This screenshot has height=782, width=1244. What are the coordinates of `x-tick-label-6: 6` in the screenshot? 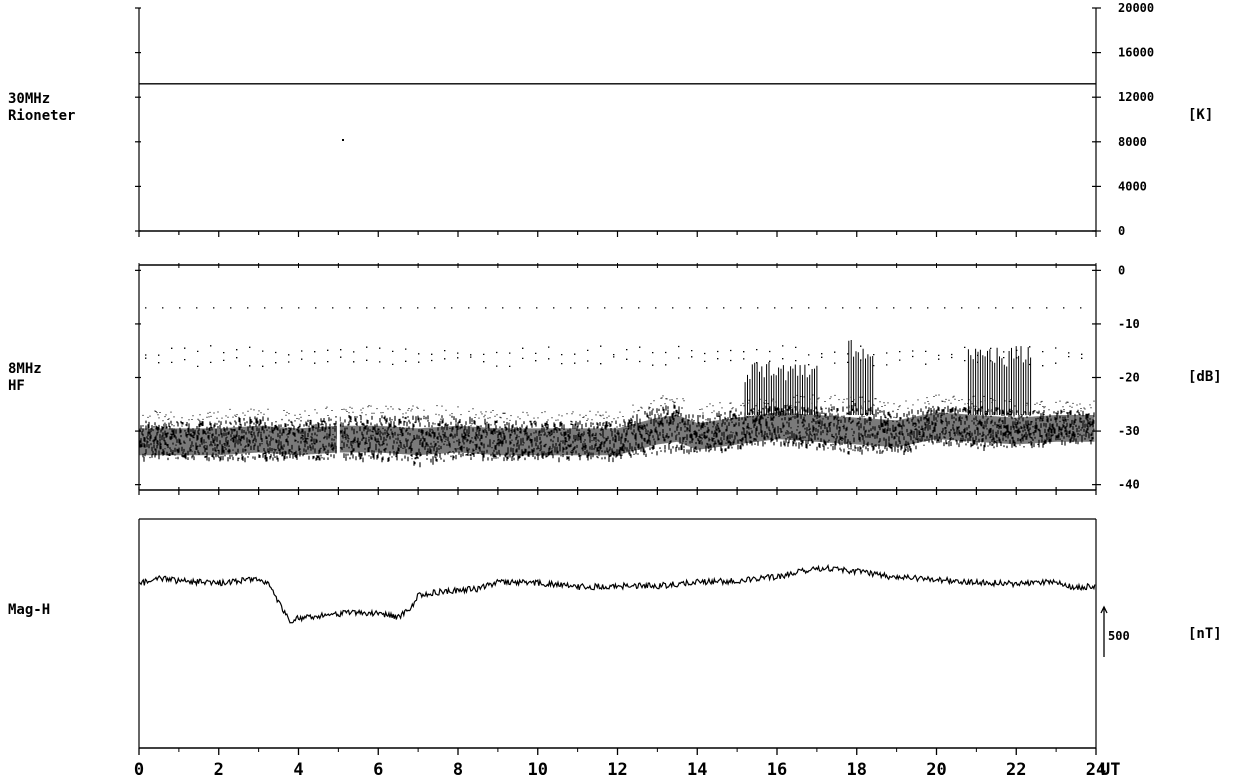 It's located at (378, 770).